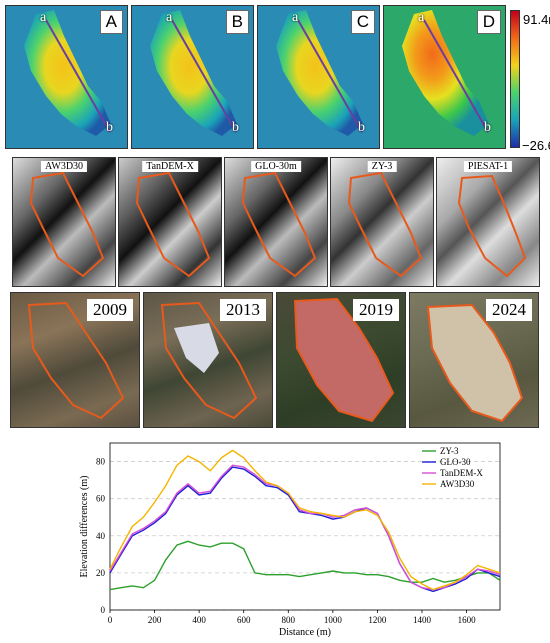 The height and width of the screenshot is (643, 550). I want to click on x-tick-label: 800, so click(289, 620).